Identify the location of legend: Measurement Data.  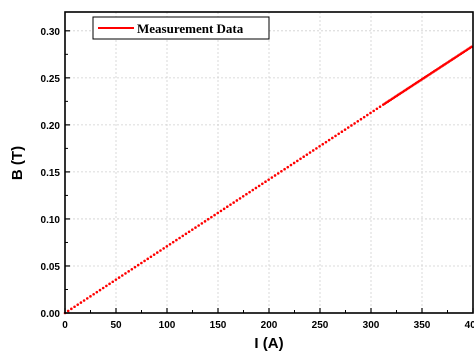
(181, 28).